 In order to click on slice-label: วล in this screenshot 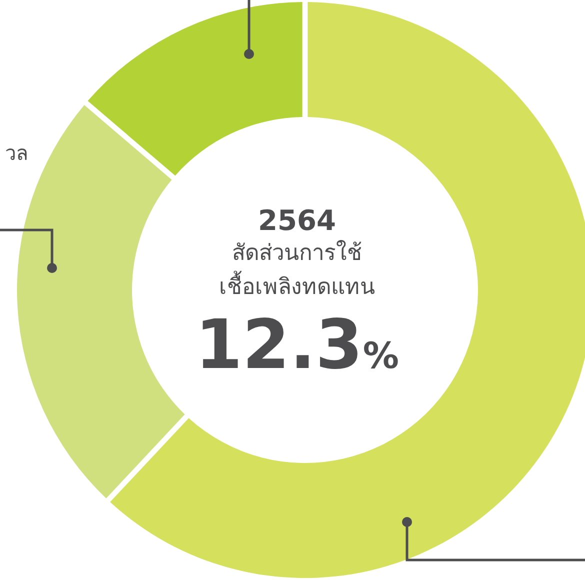, I will do `click(16, 153)`.